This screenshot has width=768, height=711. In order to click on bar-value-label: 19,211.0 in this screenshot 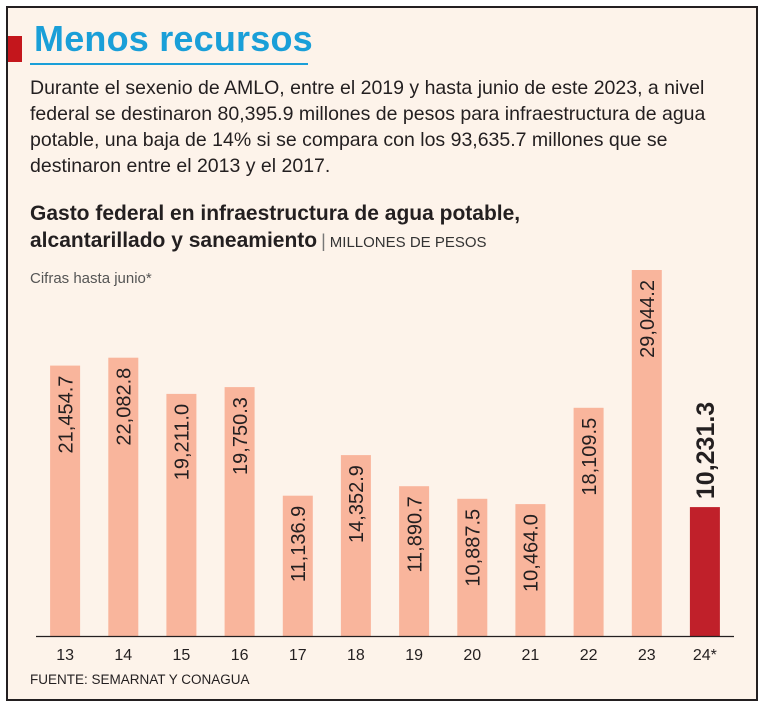, I will do `click(183, 442)`.